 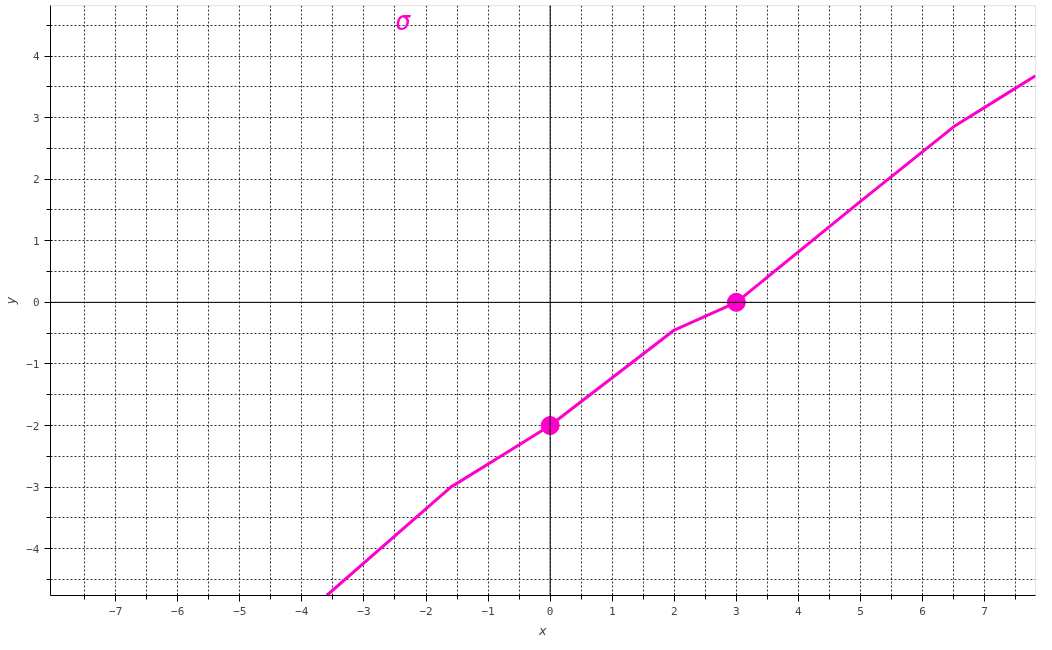 I want to click on x-tick-label: −7, so click(x=116, y=611).